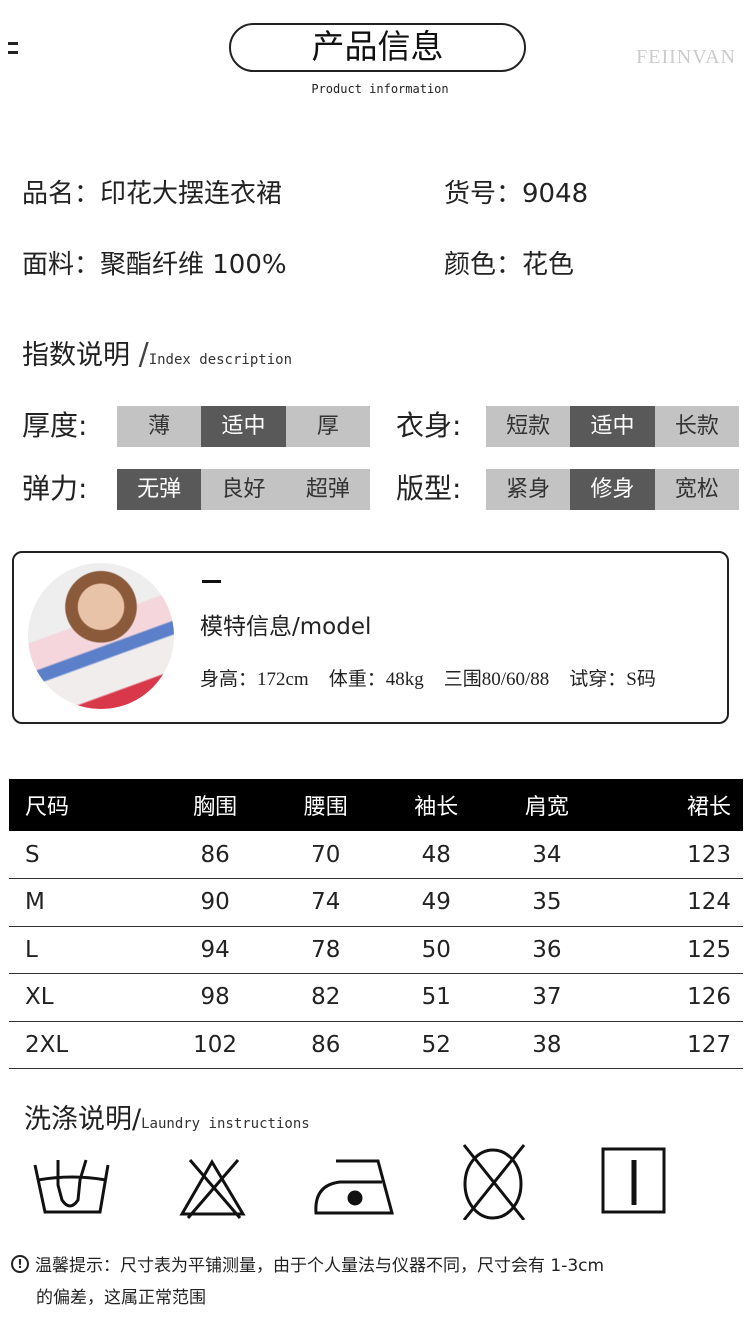 This screenshot has height=1318, width=750. What do you see at coordinates (376, 679) in the screenshot?
I see `model-weight: 体重：48kg` at bounding box center [376, 679].